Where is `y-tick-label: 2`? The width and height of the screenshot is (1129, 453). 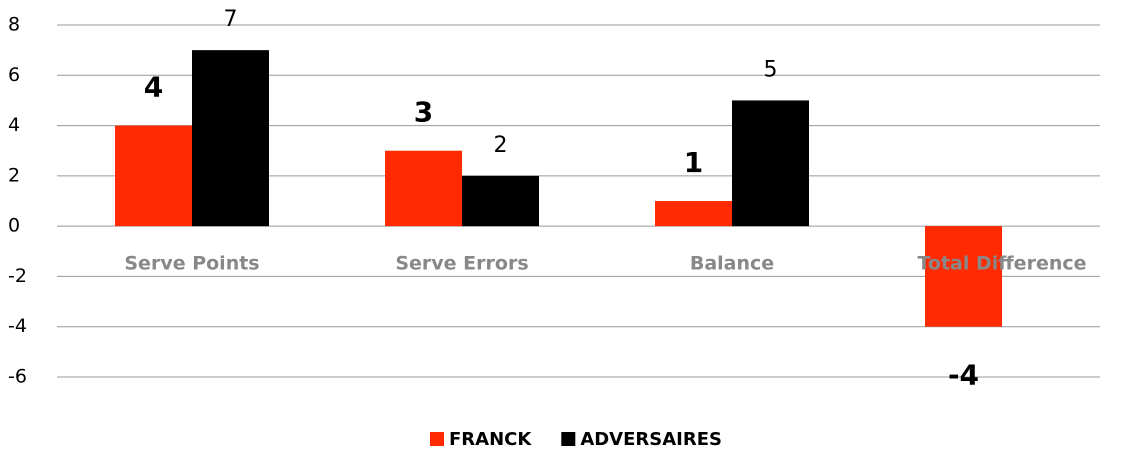
y-tick-label: 2 is located at coordinates (14, 175).